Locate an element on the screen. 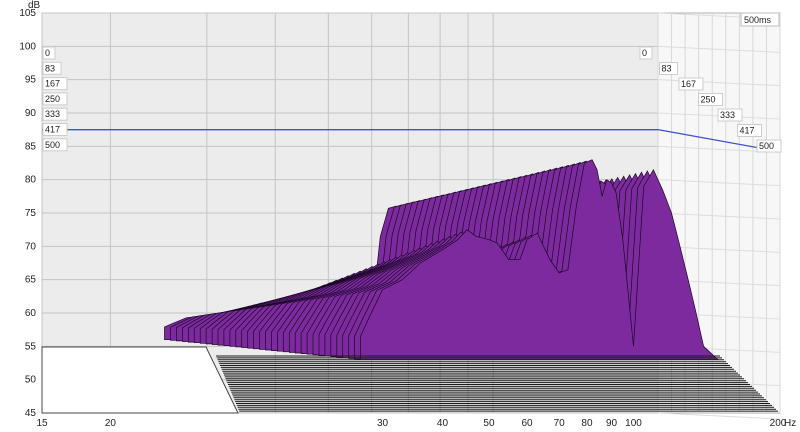  x-tick-label: 80 is located at coordinates (587, 423).